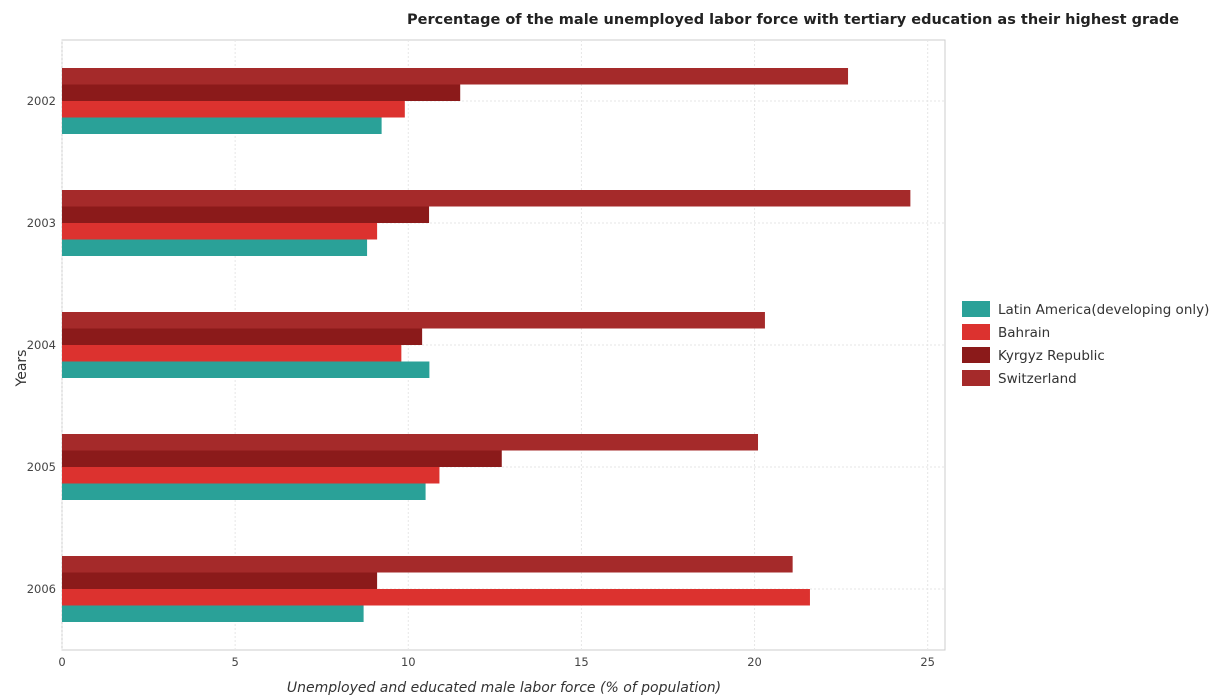 This screenshot has width=1217, height=700. I want to click on legend-label: Bahrain, so click(1024, 333).